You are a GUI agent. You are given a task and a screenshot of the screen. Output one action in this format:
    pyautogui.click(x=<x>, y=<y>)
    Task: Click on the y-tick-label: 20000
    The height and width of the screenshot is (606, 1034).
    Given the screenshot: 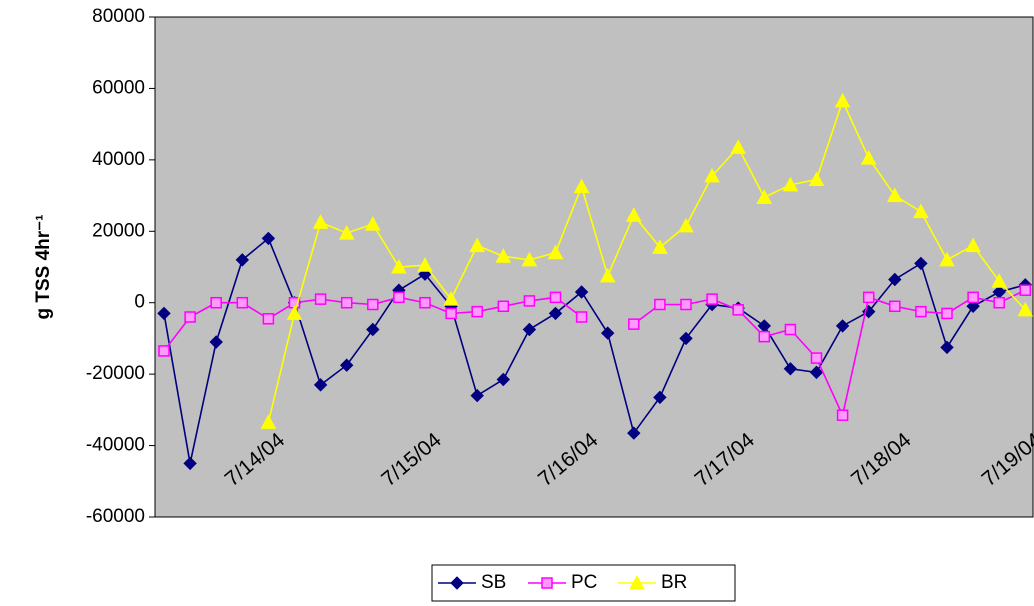 What is the action you would take?
    pyautogui.click(x=118, y=230)
    